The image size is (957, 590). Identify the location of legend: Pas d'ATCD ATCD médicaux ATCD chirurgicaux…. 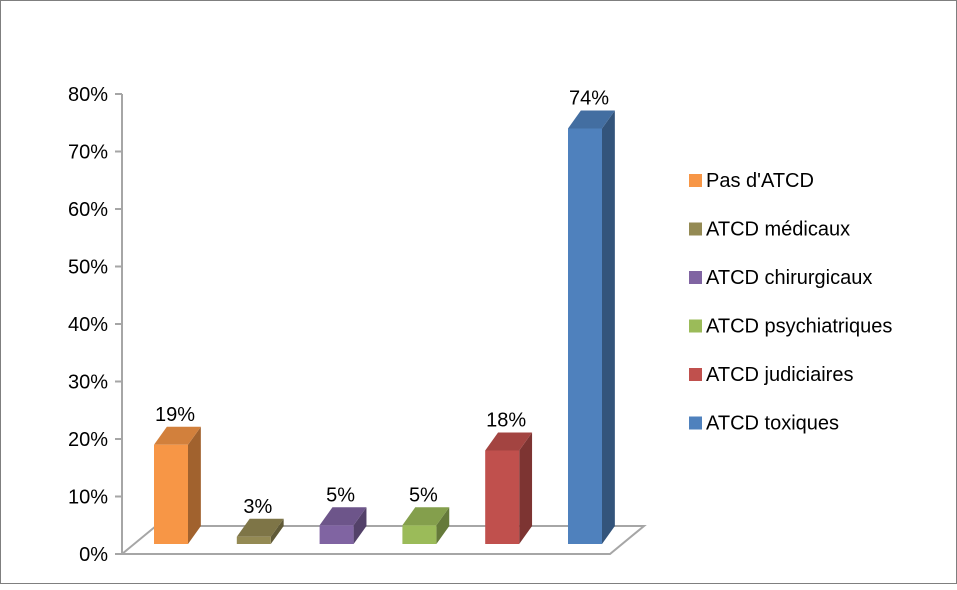
(790, 302).